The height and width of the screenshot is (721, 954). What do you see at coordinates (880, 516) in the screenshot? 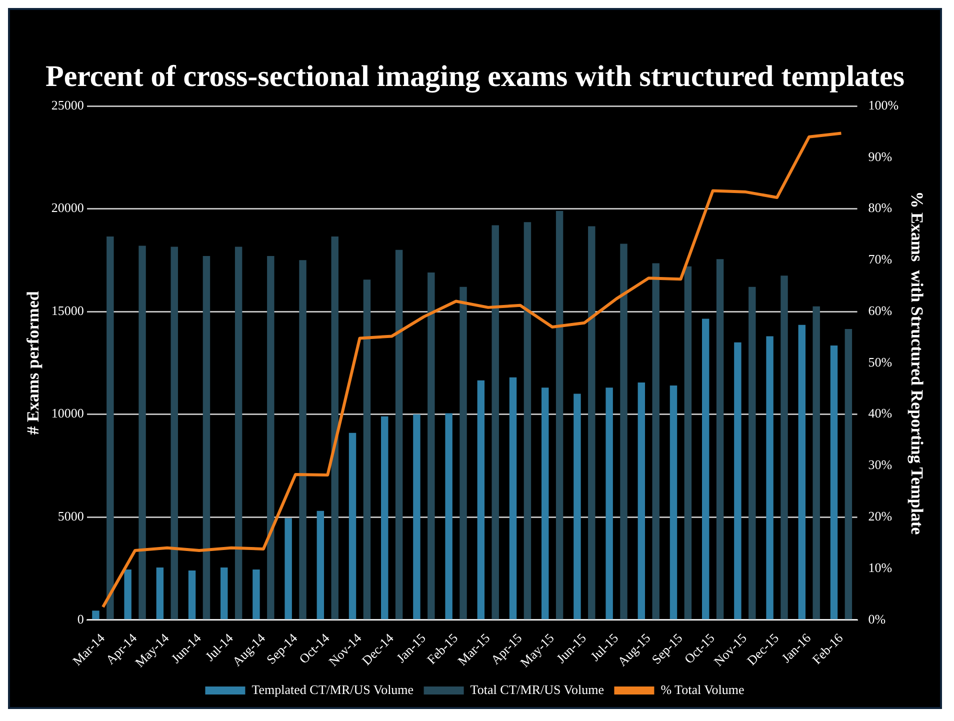
I see `y2-tick-label: 20%` at bounding box center [880, 516].